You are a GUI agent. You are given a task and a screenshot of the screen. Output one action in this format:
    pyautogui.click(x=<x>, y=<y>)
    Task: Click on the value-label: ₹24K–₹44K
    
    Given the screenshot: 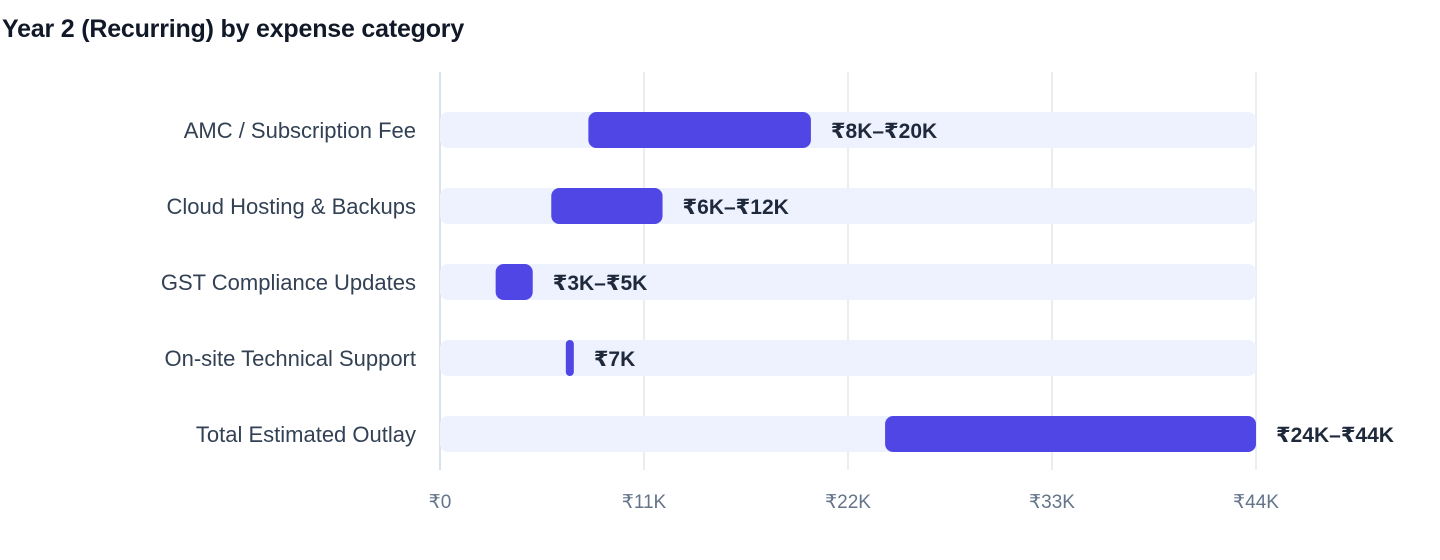 What is the action you would take?
    pyautogui.click(x=1335, y=435)
    